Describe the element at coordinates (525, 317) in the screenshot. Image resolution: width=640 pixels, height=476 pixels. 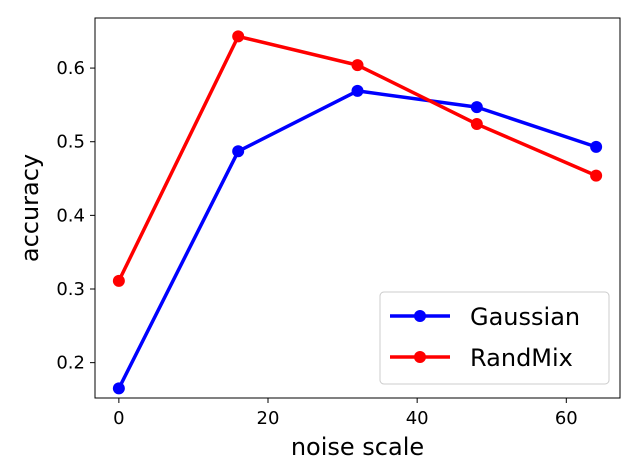
I see `legend-label-gaussian: Gaussian` at that location.